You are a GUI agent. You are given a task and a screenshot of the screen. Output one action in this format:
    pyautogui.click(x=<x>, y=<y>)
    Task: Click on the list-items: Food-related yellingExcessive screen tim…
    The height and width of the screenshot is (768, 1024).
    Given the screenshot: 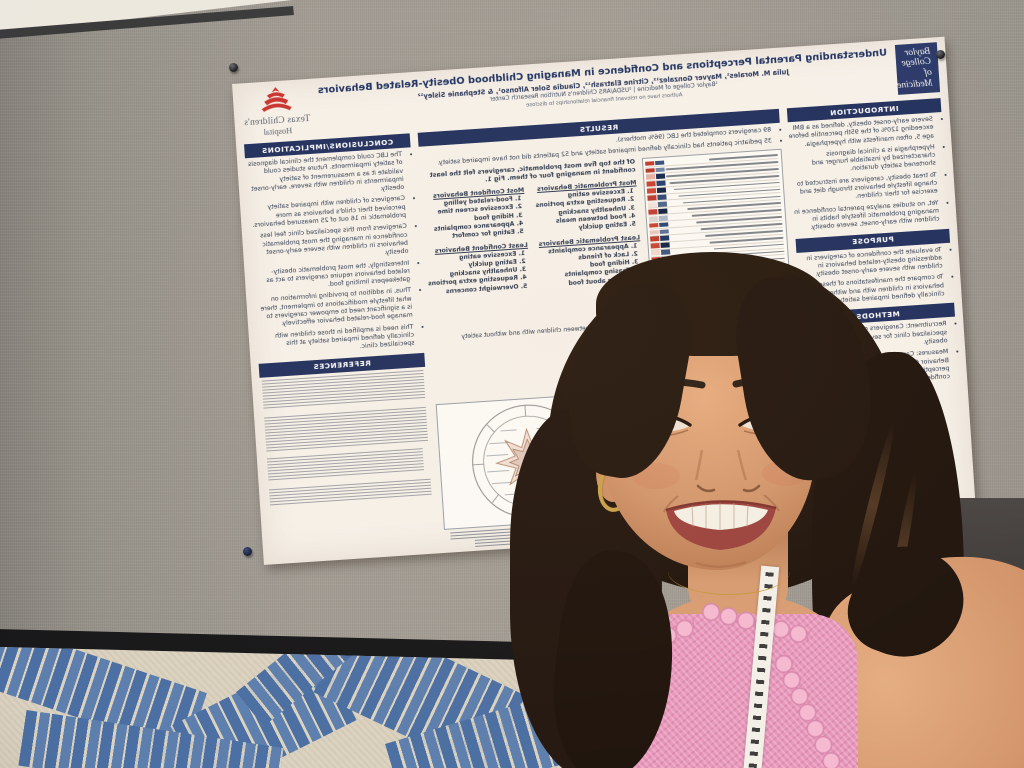 What is the action you would take?
    pyautogui.click(x=474, y=219)
    